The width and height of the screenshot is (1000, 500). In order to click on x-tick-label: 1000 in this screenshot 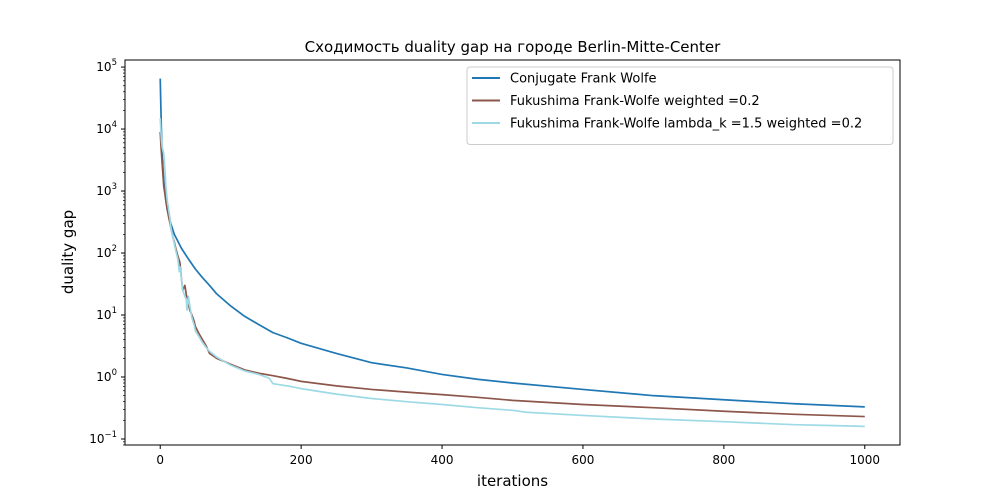, I will do `click(864, 460)`.